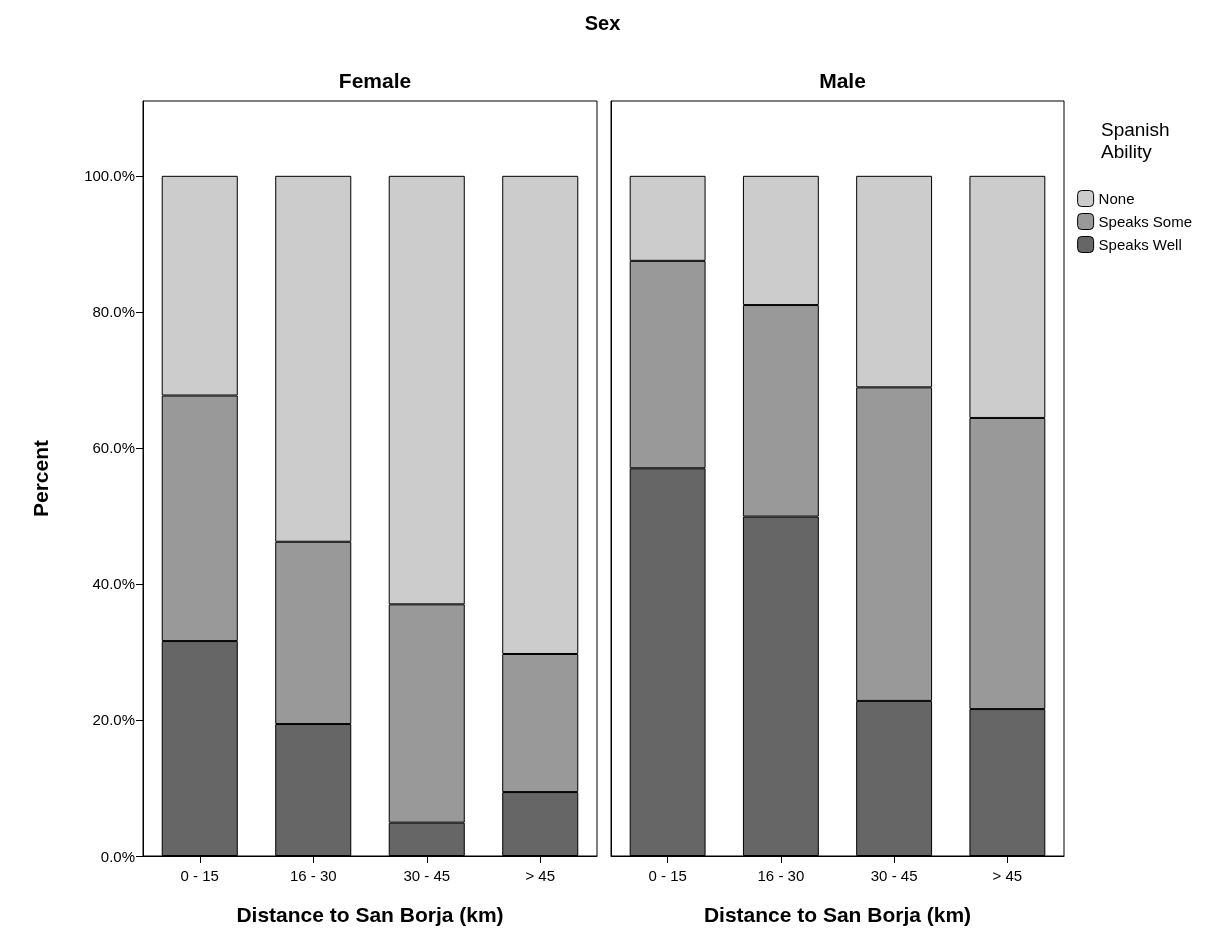 The height and width of the screenshot is (950, 1205). Describe the element at coordinates (109, 176) in the screenshot. I see `y-tick-label: 100.0%` at that location.